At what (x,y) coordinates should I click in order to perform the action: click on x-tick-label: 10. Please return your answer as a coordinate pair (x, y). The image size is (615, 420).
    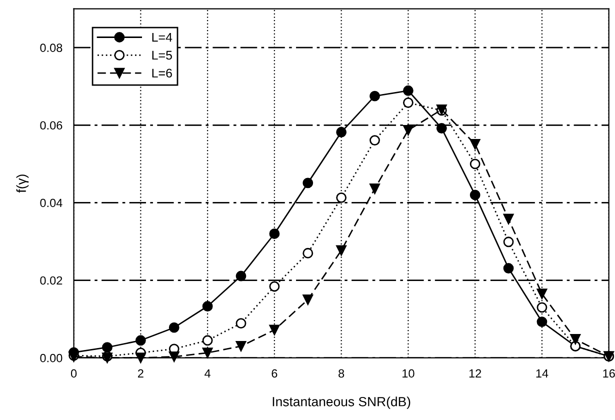
    Looking at the image, I should click on (408, 373).